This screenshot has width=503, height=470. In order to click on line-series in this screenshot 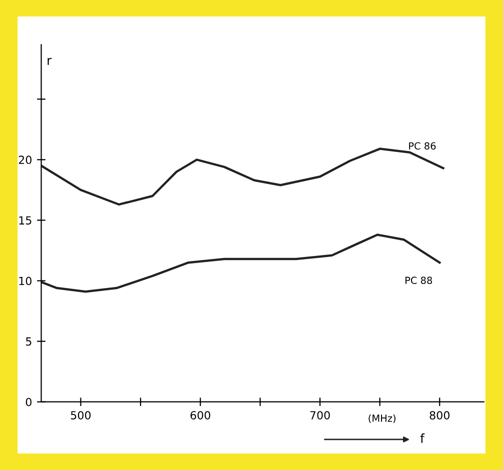, I will do `click(241, 263)`.